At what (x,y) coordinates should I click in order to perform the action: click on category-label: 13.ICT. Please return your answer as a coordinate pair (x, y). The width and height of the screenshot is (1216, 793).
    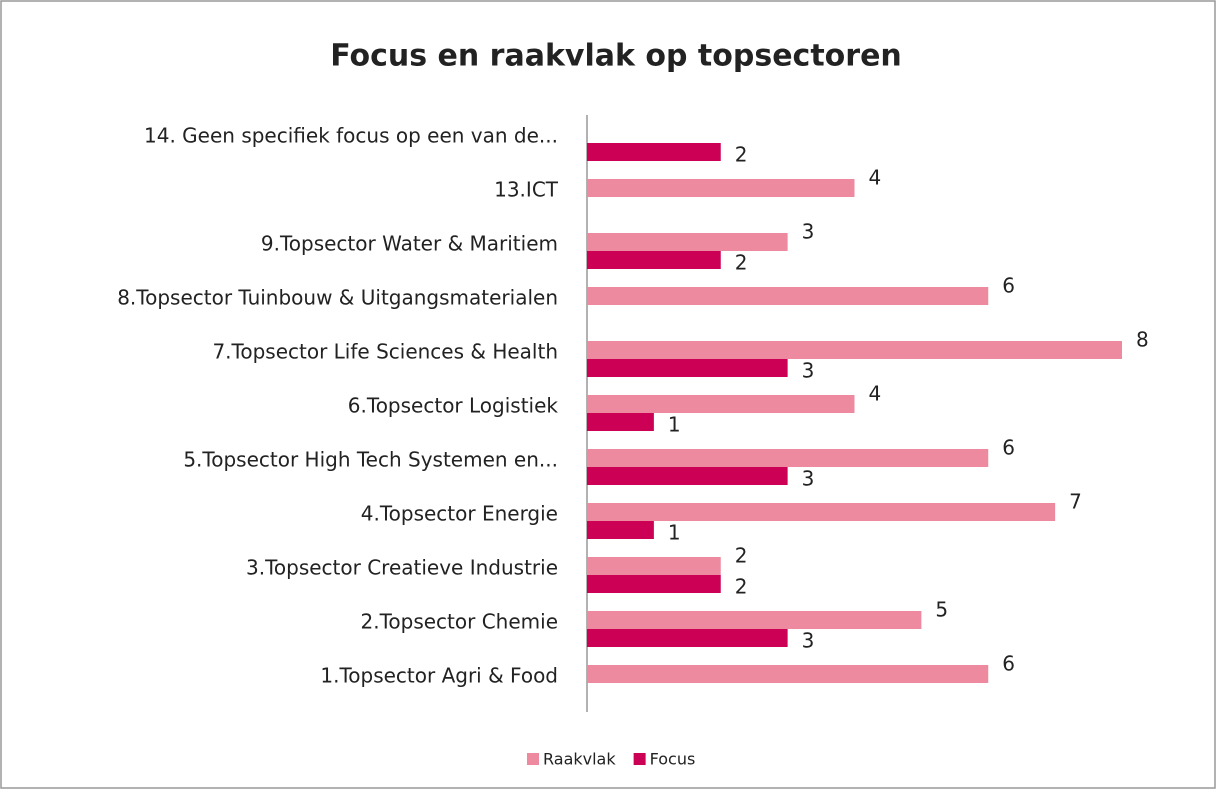
    Looking at the image, I should click on (526, 190).